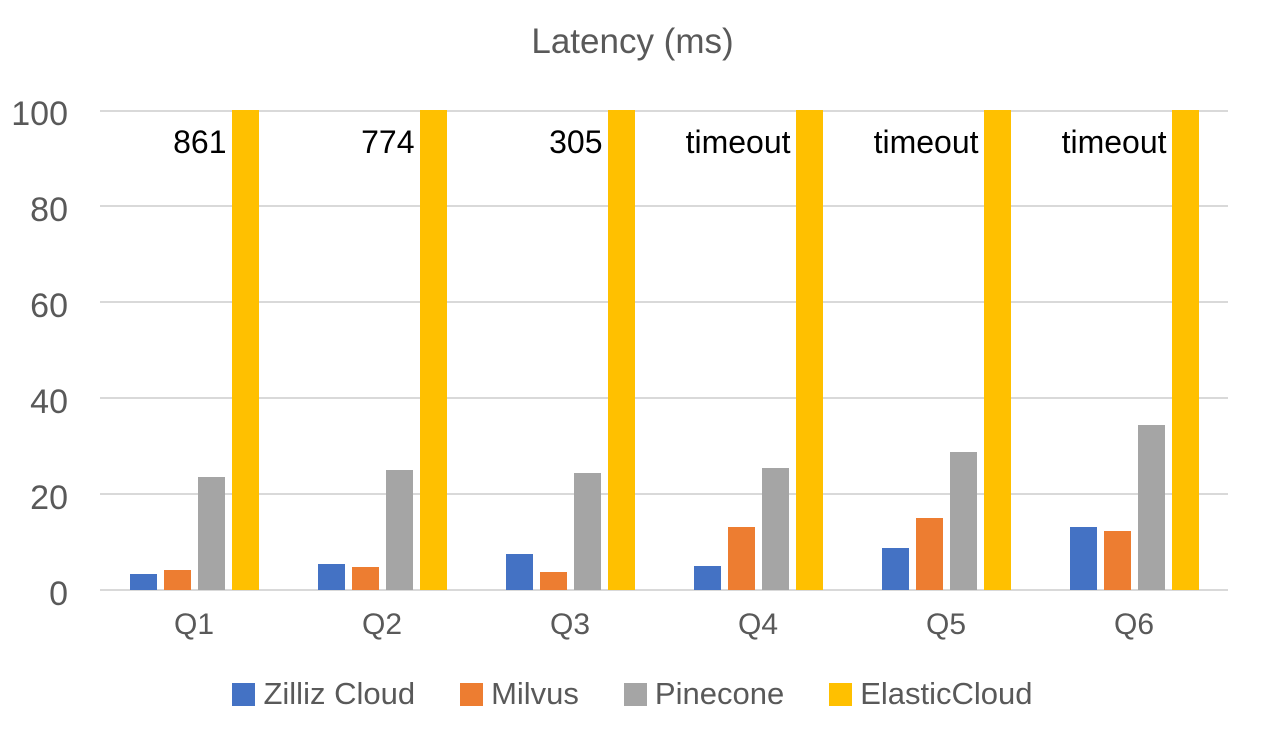 This screenshot has width=1265, height=745. I want to click on bar-value-label-q3: 305, so click(576, 142).